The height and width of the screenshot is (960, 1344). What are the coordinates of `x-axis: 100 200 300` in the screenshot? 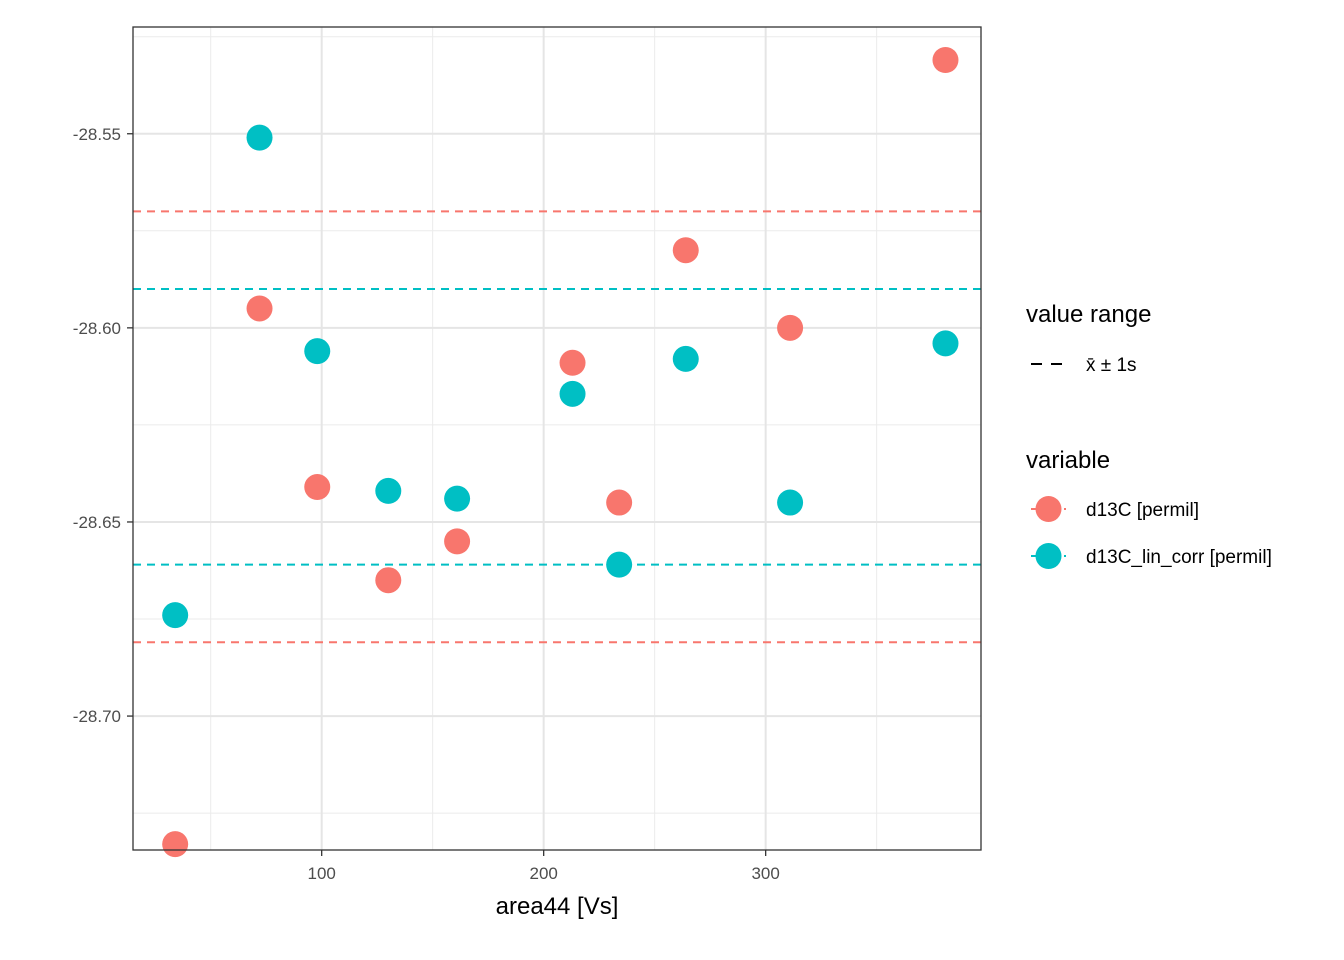 It's located at (544, 866).